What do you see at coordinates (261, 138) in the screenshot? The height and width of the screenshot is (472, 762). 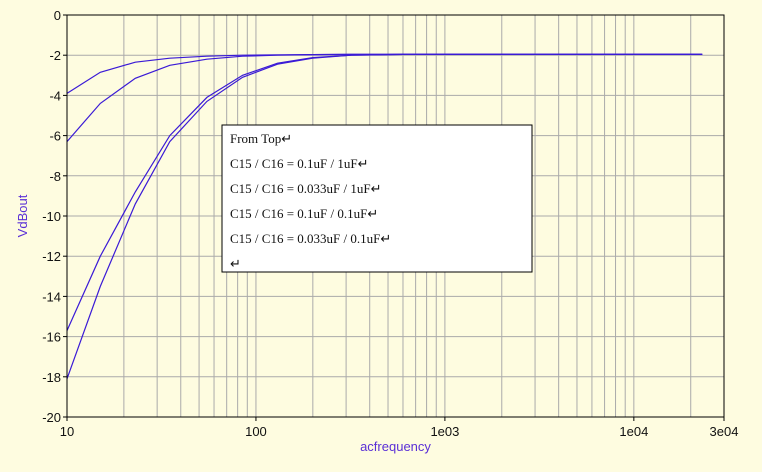 I see `annotation-line: From Top↵` at bounding box center [261, 138].